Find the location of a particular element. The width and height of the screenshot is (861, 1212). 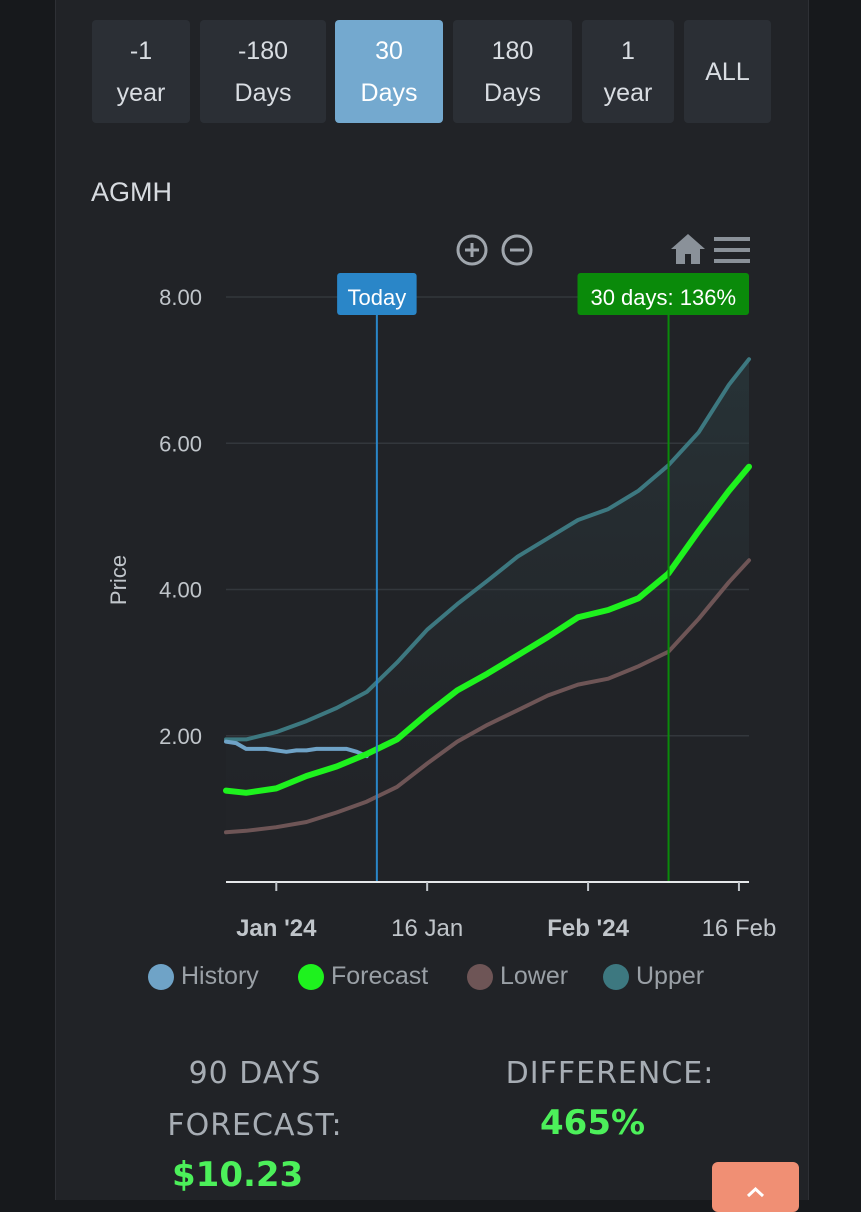

y-tick-label: 8.00 is located at coordinates (180, 297).